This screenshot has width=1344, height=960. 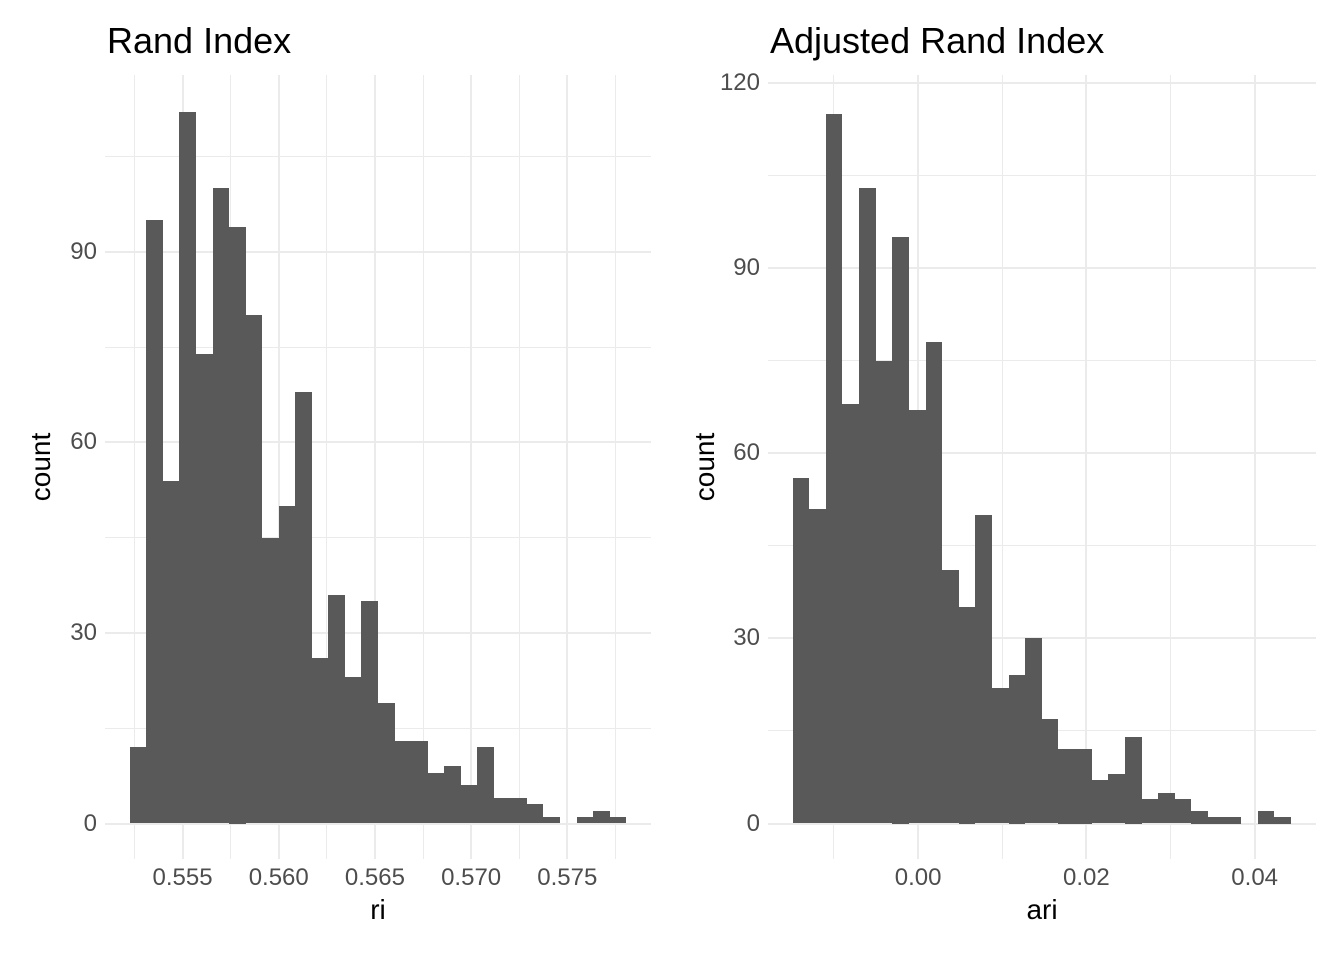 I want to click on x-tick-label: 0.02, so click(x=1086, y=877).